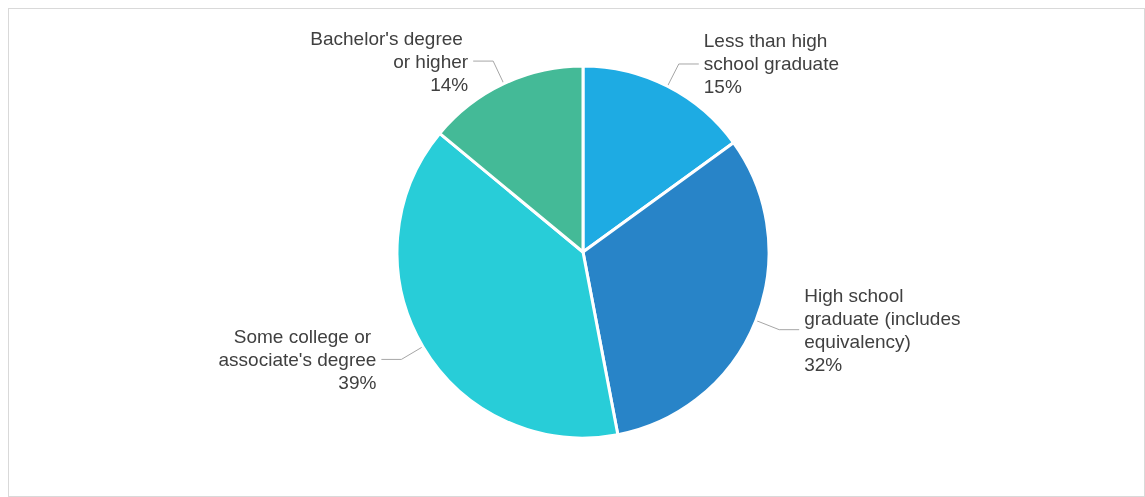  I want to click on data-label: 39%, so click(357, 382).